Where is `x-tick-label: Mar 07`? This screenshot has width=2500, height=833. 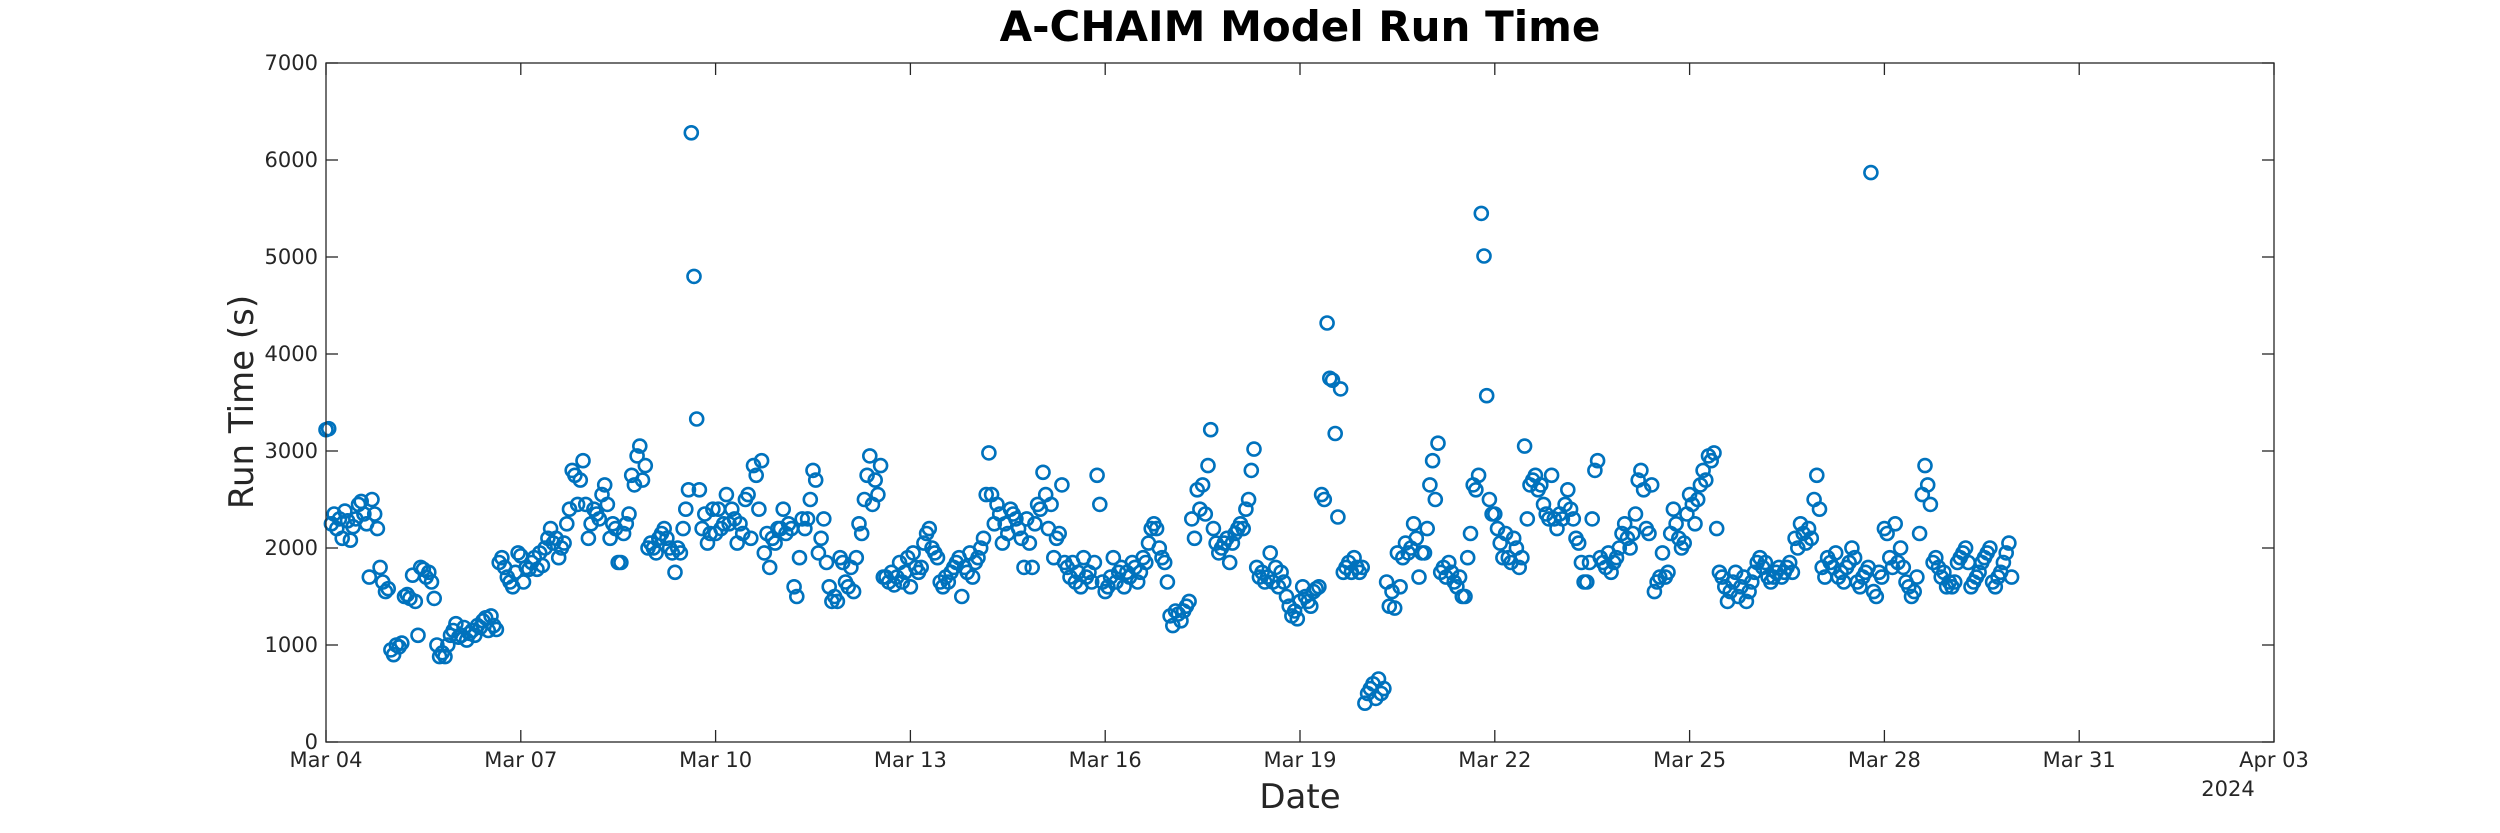
x-tick-label: Mar 07 is located at coordinates (520, 760).